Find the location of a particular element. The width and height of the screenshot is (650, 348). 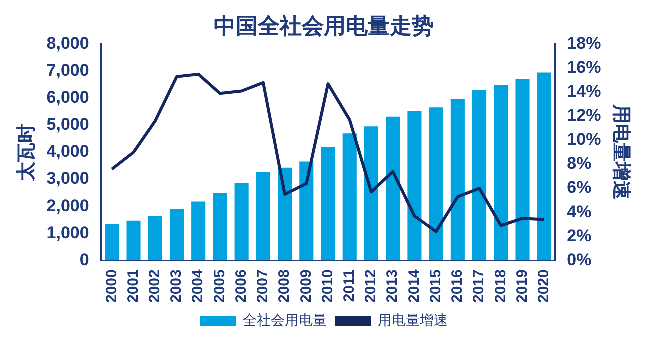

y2-tick-label: 14% is located at coordinates (584, 92).